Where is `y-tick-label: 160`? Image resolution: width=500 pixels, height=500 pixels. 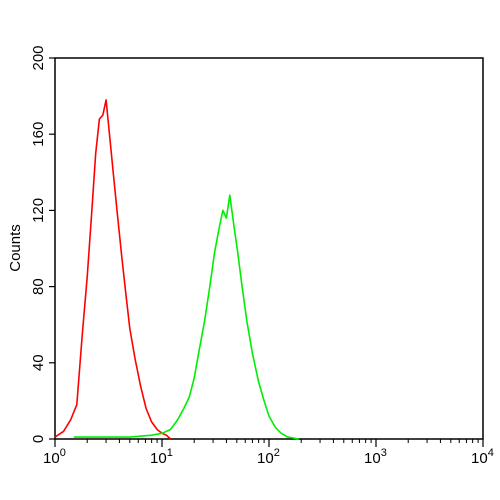
y-tick-label: 160 is located at coordinates (38, 134).